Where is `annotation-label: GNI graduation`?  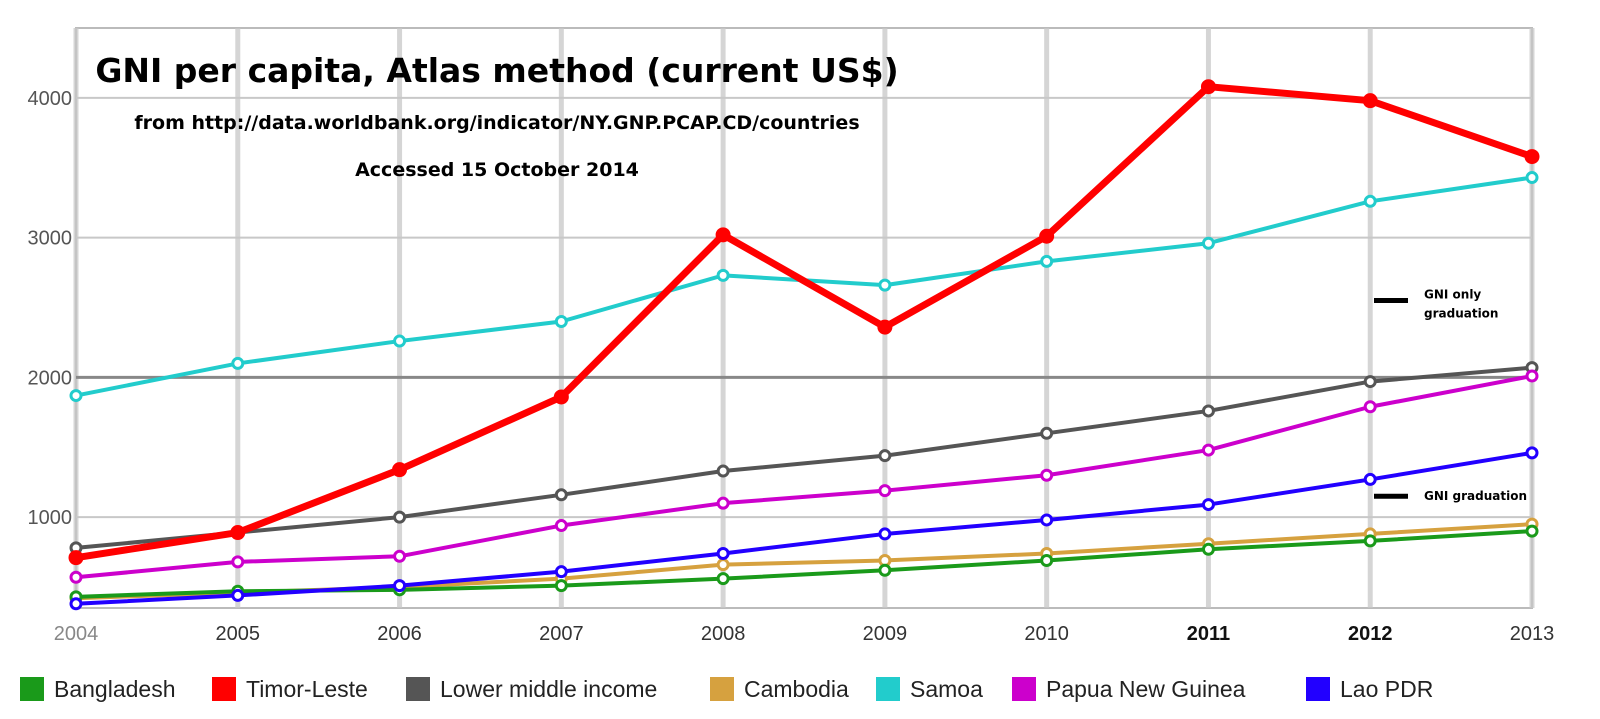
annotation-label: GNI graduation is located at coordinates (1475, 496).